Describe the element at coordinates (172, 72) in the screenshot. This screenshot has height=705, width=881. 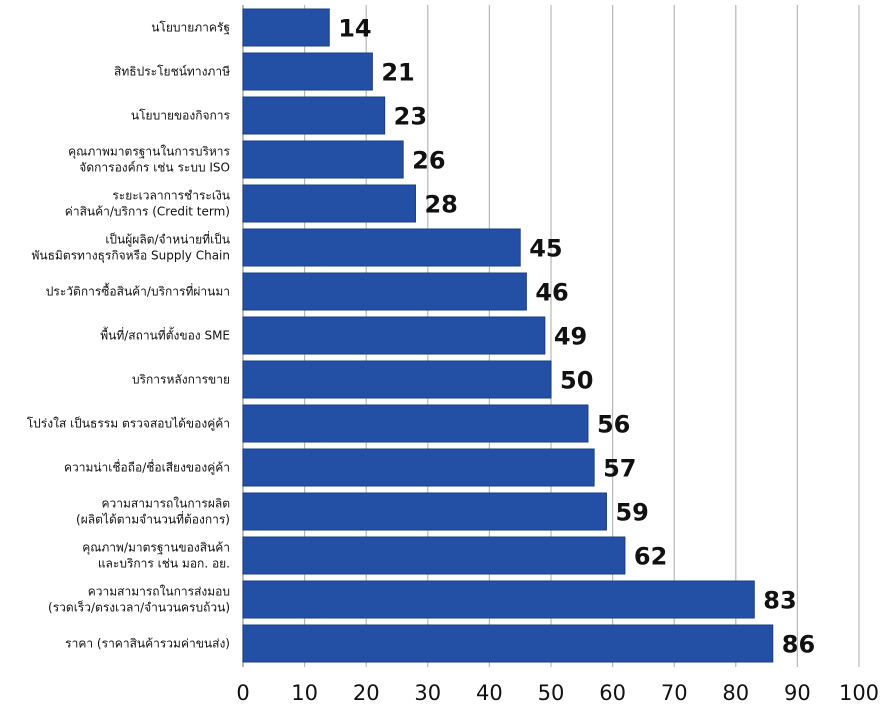
I see `category-label: สิทธิประโยชน์ทางภาษี` at that location.